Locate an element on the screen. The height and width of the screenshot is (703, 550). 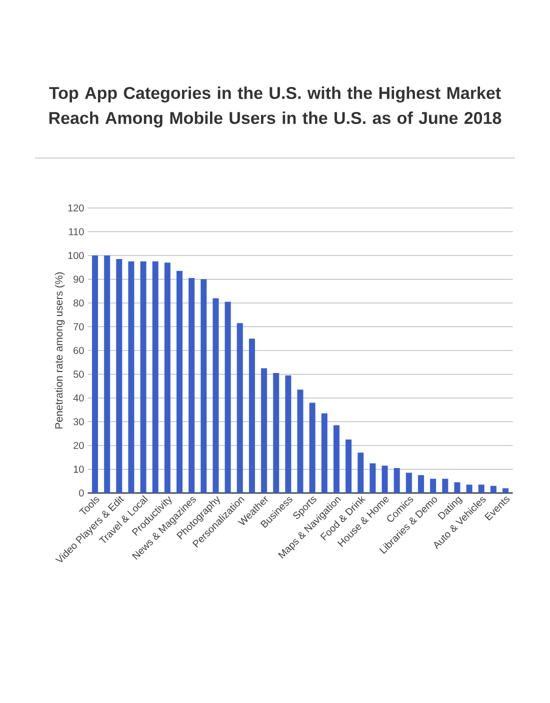
y-axis-title: Penetration rate among users (%) is located at coordinates (59, 350).